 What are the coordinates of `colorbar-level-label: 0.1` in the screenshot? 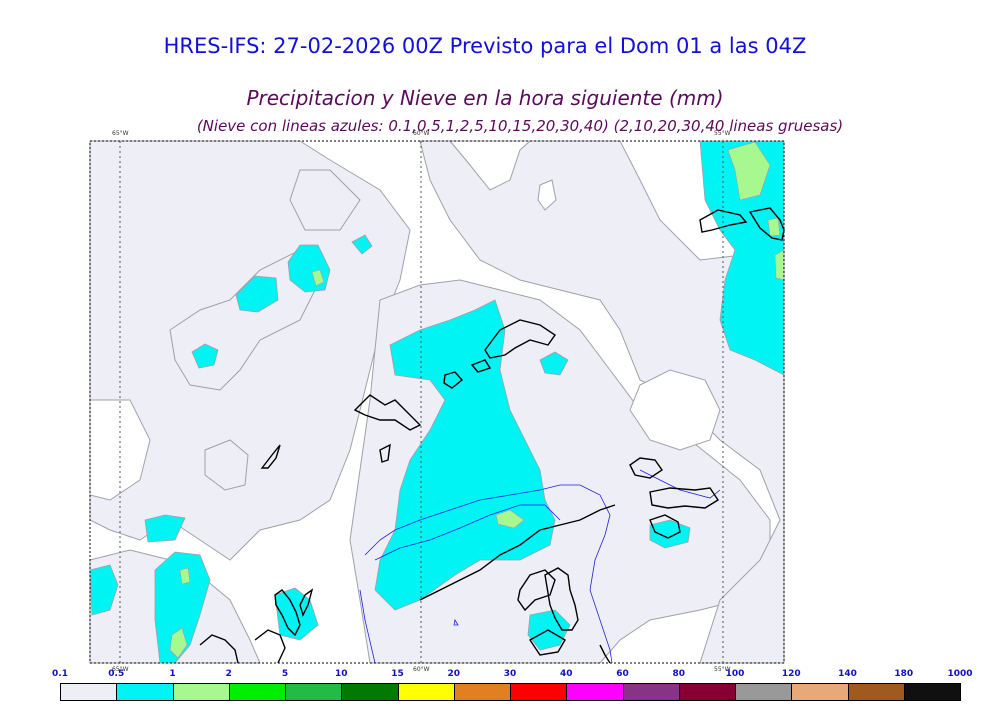 It's located at (60, 674).